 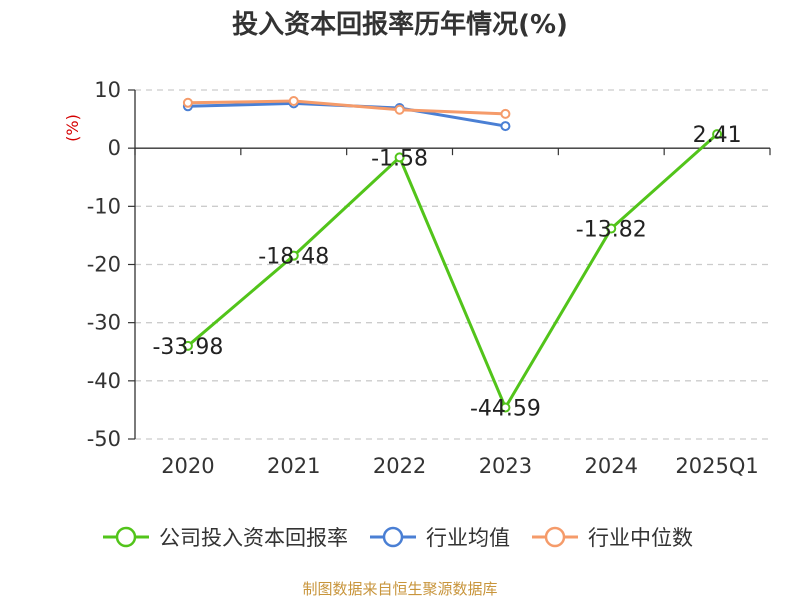 What do you see at coordinates (346, 107) in the screenshot?
I see `series-line` at bounding box center [346, 107].